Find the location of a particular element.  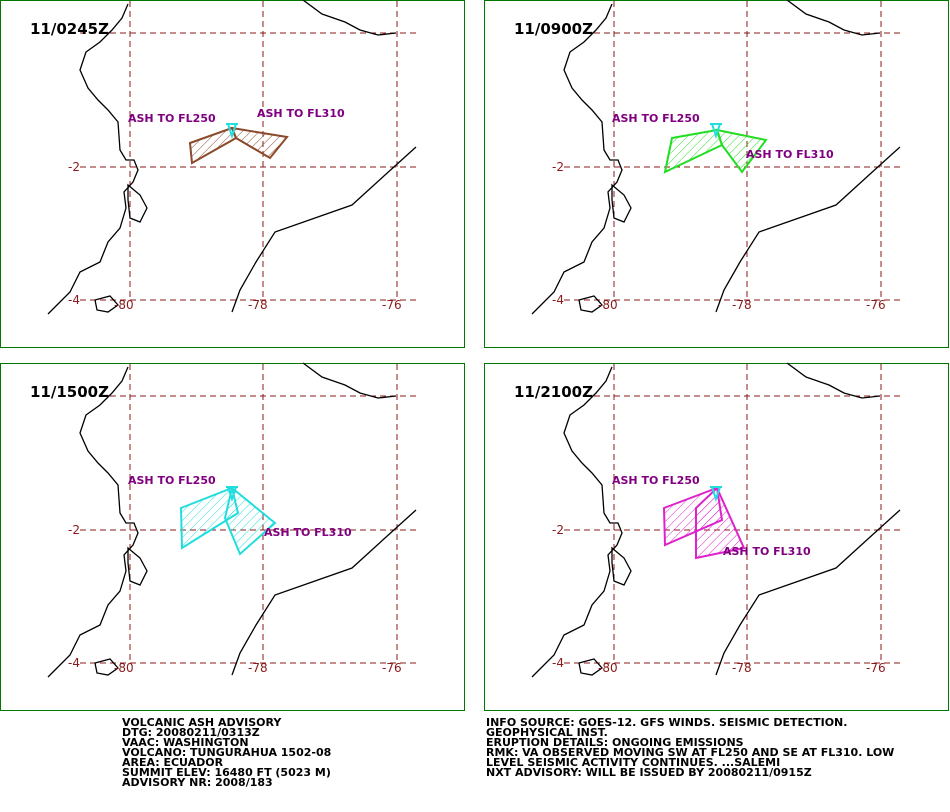

panel-time: 11/0245Z is located at coordinates (69, 29).